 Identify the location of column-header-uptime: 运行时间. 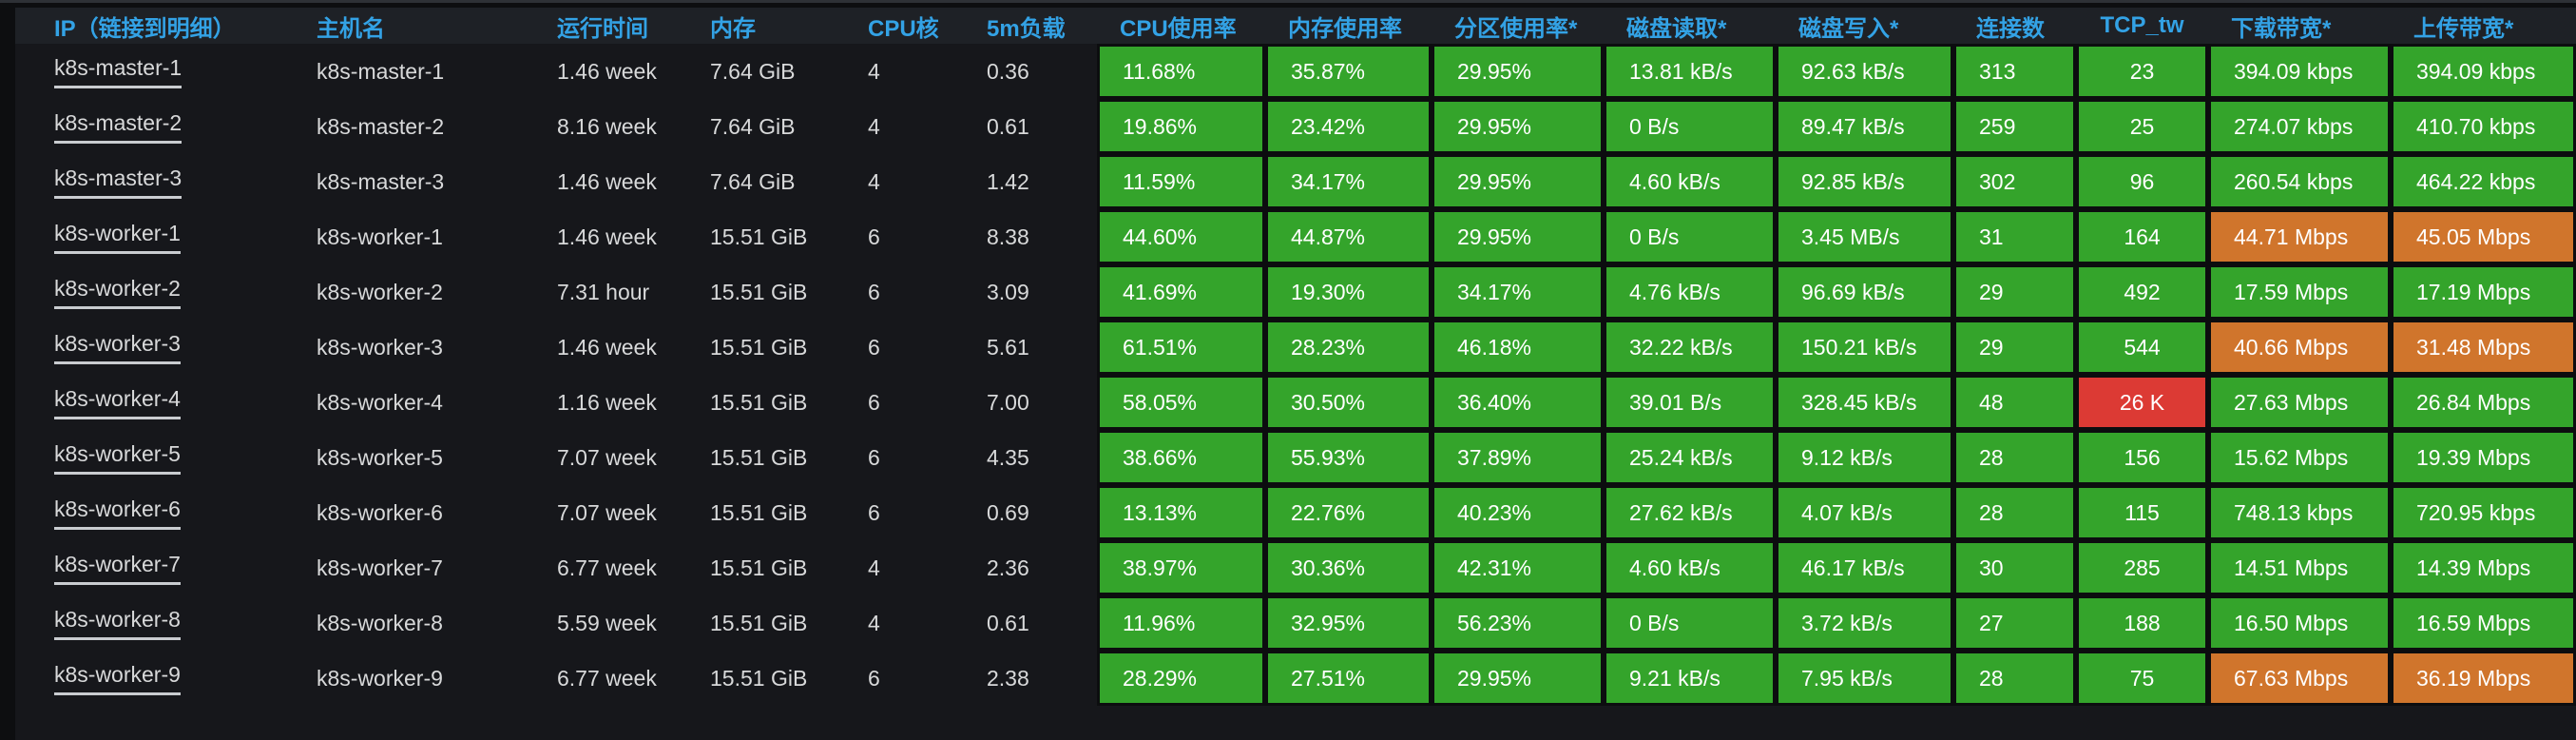
(603, 28).